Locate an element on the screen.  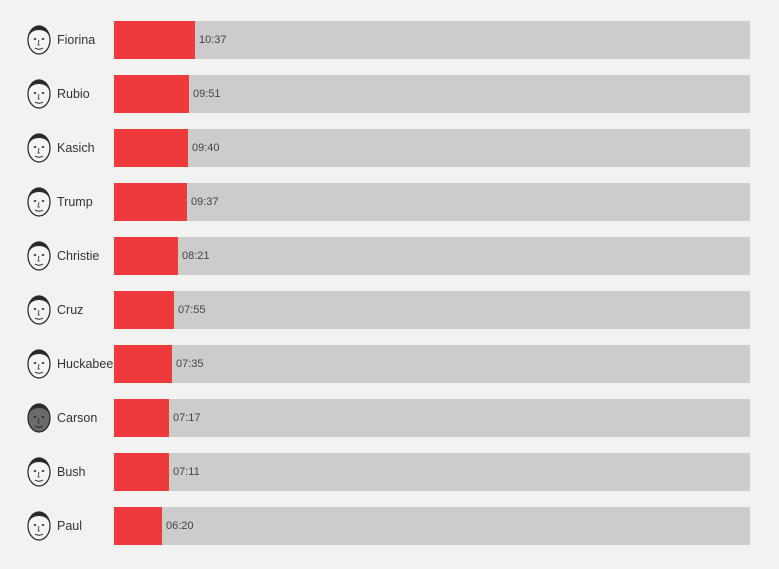
bar-row: Christie 08:21 is located at coordinates (389, 256).